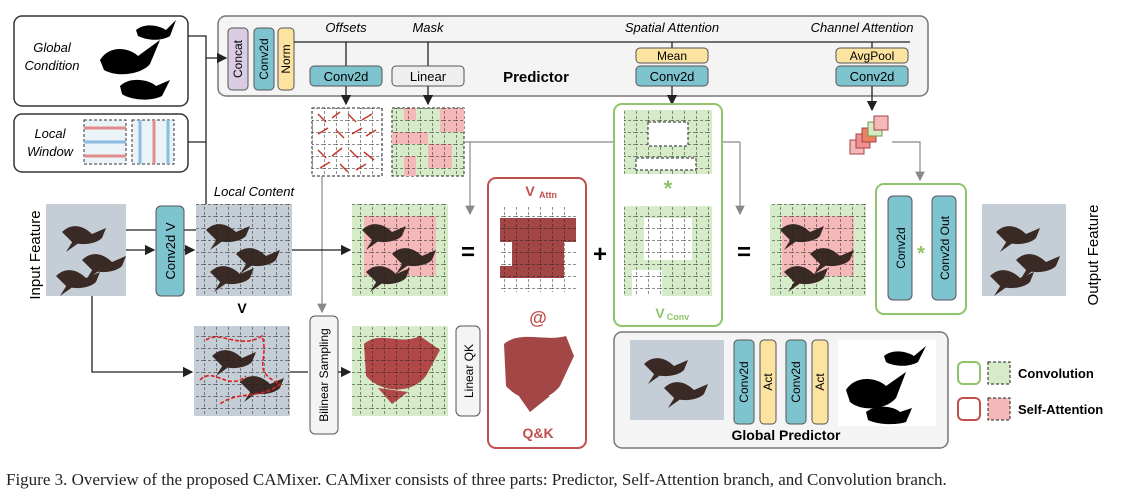 This screenshot has height=504, width=1124. Describe the element at coordinates (255, 191) in the screenshot. I see `local-content-label: Local Content` at that location.